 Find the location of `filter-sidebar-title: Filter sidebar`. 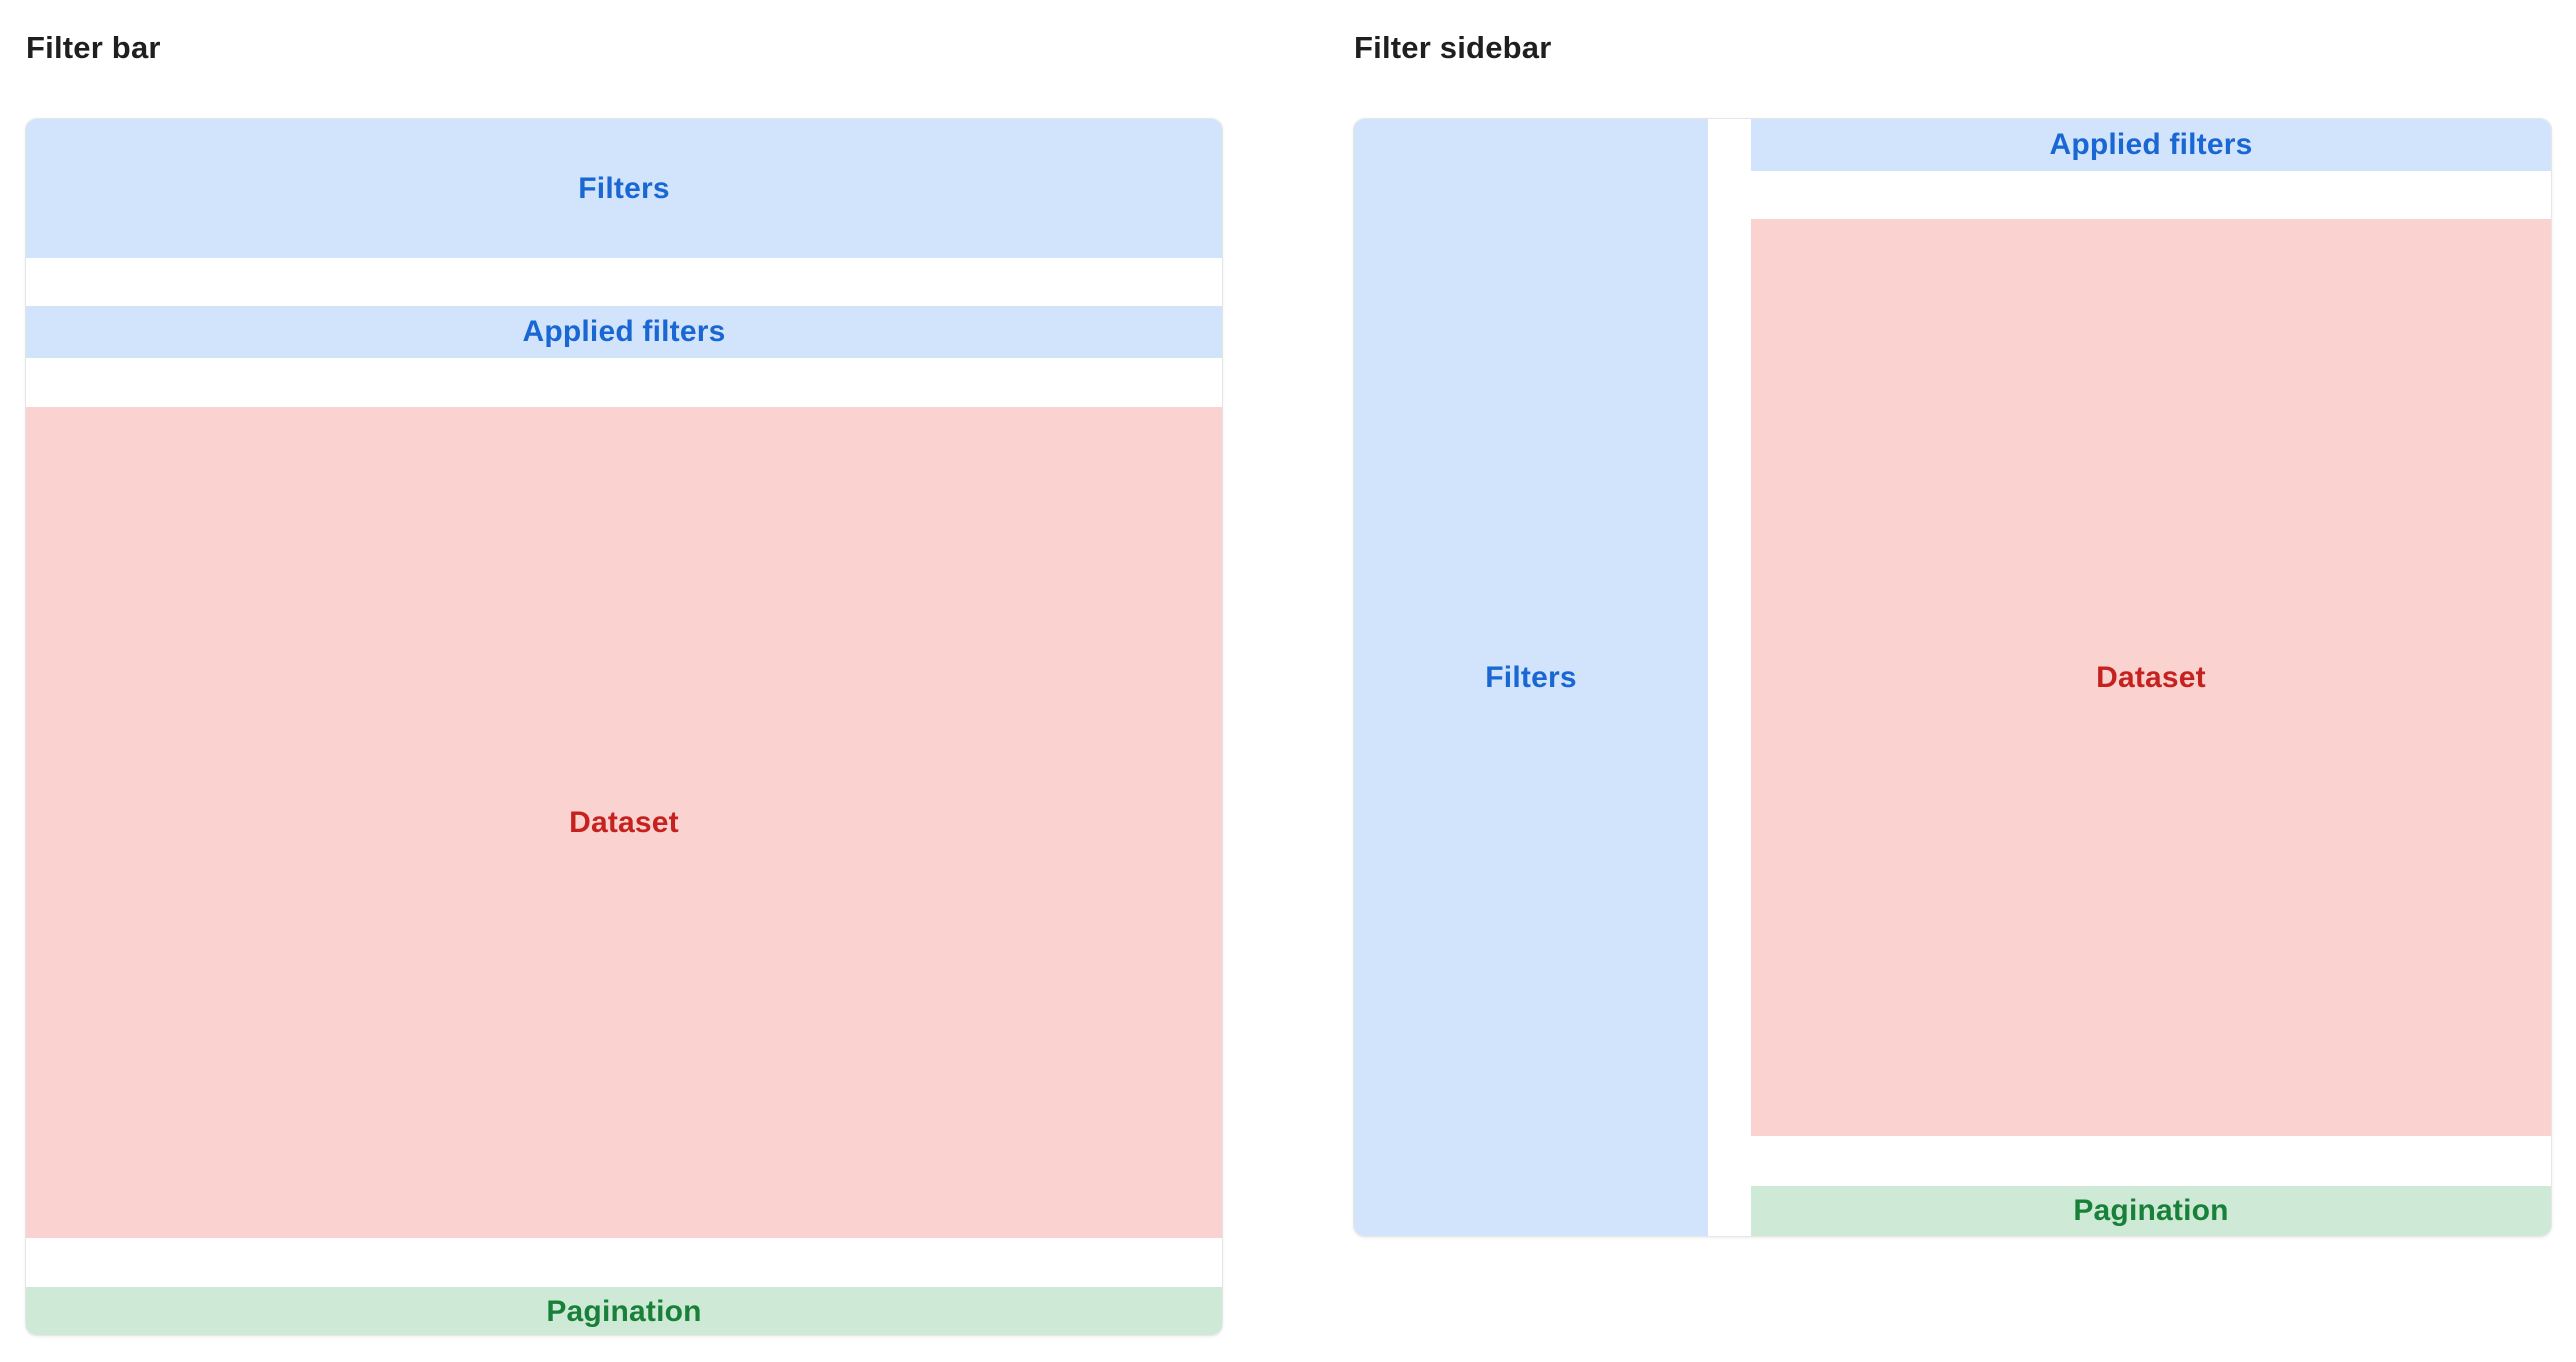

filter-sidebar-title: Filter sidebar is located at coordinates (1453, 47).